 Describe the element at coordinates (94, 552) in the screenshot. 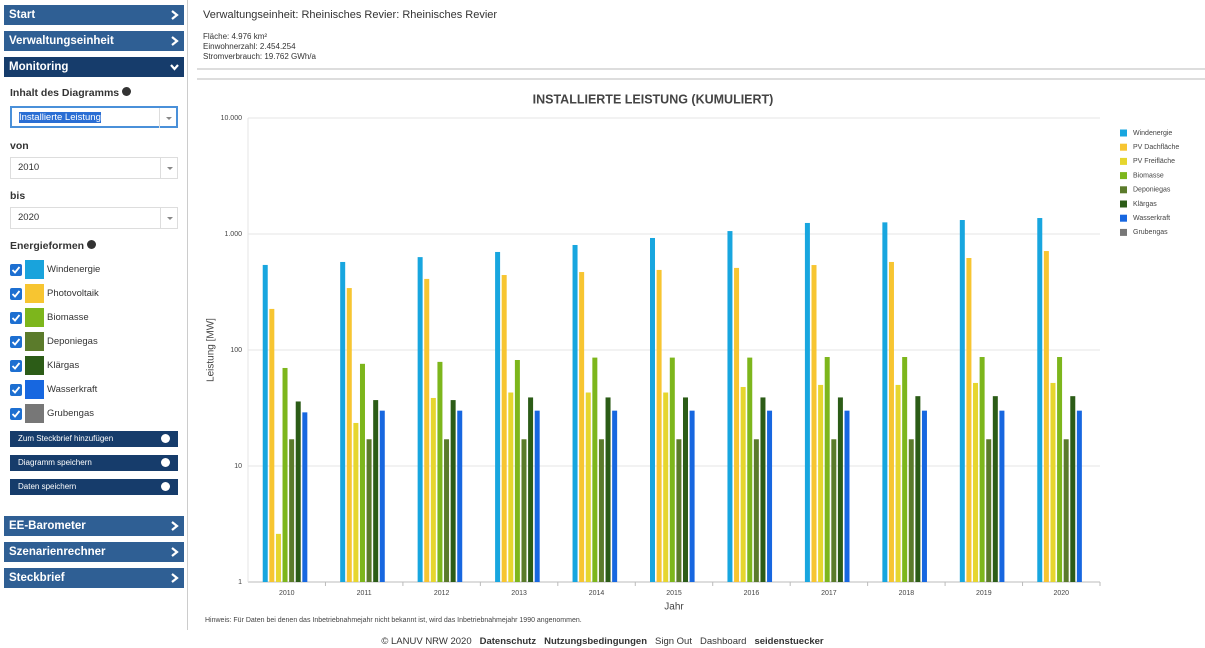

I see `nav-item: Szenarienrechner` at that location.